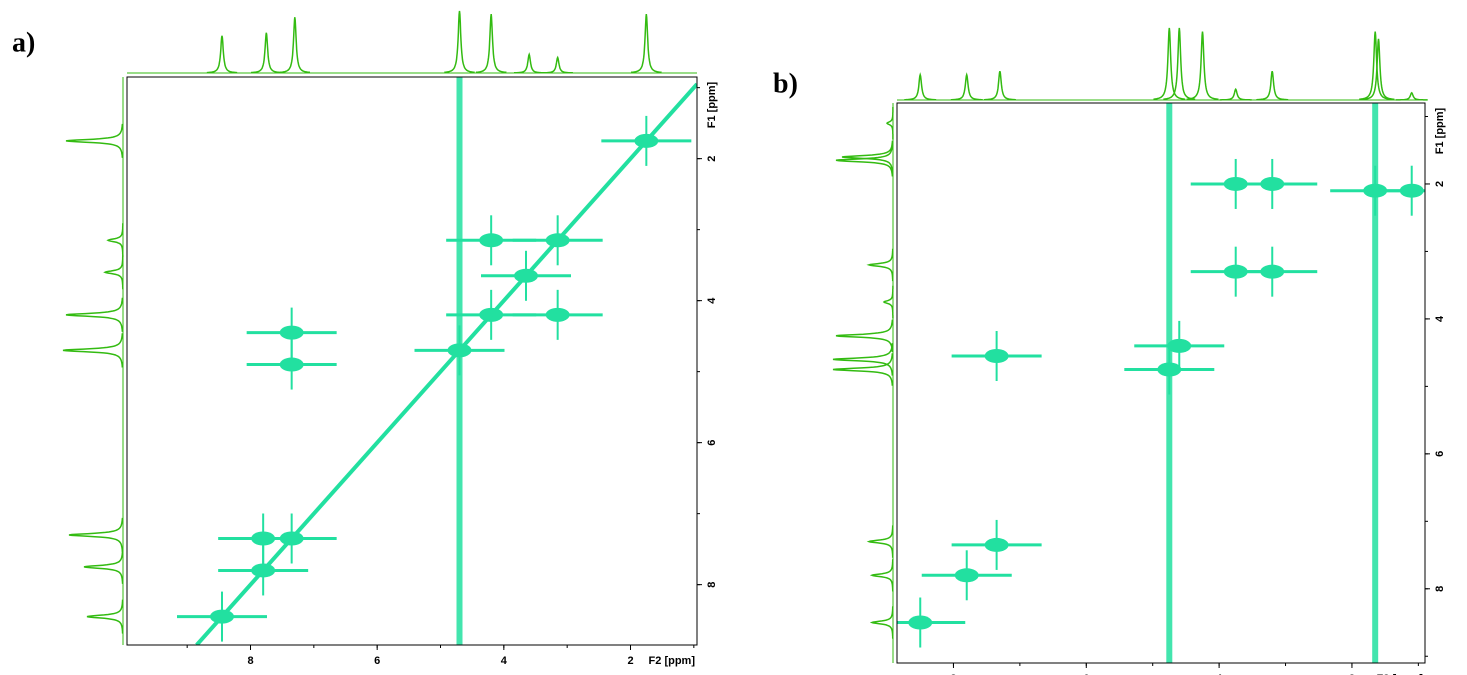 The image size is (1467, 675). Describe the element at coordinates (1375, 383) in the screenshot. I see `ridge` at that location.